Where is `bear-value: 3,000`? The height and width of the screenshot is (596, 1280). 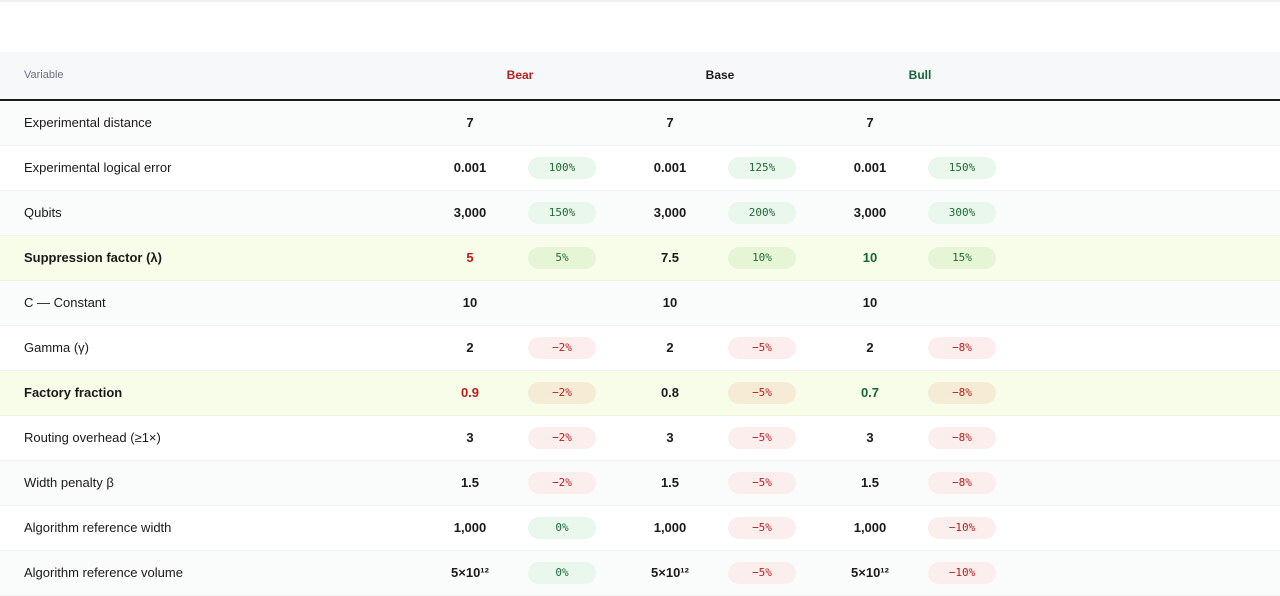 bear-value: 3,000 is located at coordinates (470, 212).